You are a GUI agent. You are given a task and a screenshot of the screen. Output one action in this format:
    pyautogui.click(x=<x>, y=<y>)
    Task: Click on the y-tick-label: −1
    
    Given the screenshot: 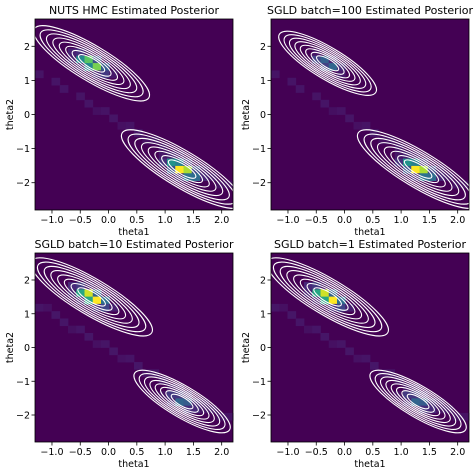 What is the action you would take?
    pyautogui.click(x=259, y=382)
    